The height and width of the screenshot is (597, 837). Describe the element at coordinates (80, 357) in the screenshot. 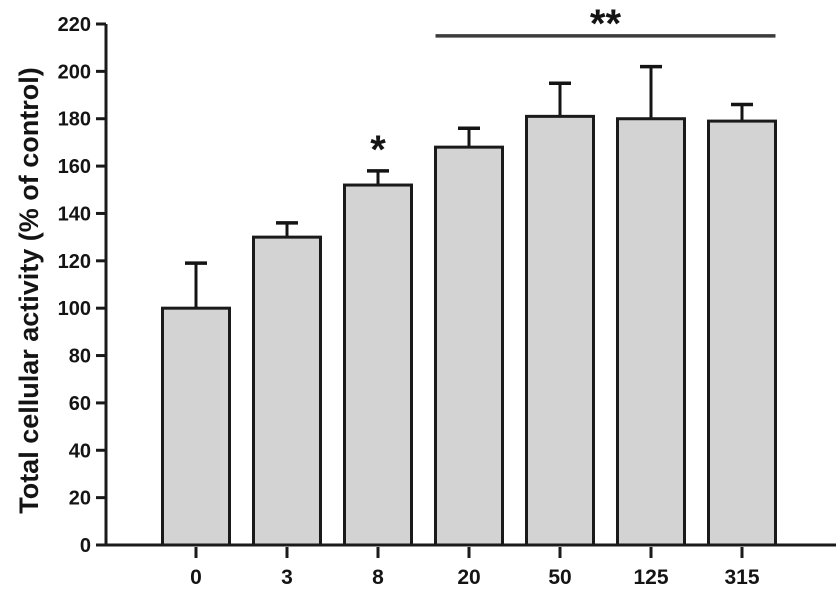

I see `y-tick-label: 80` at that location.